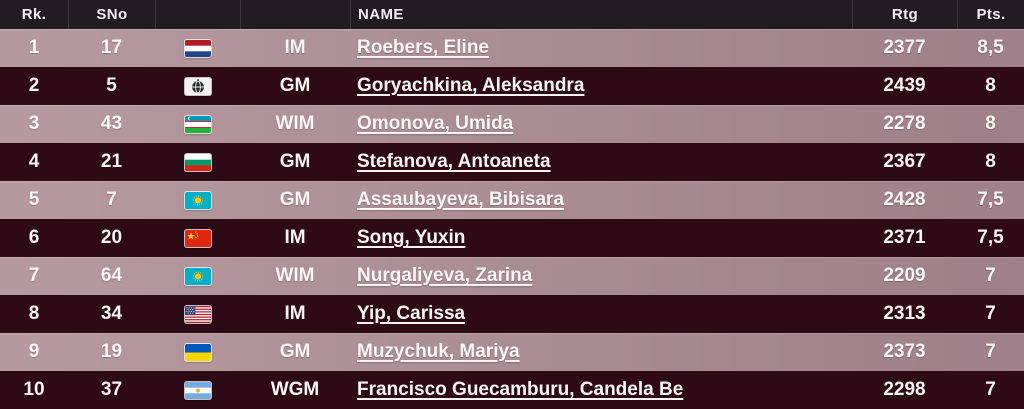 The image size is (1024, 409). Describe the element at coordinates (512, 314) in the screenshot. I see `table-row: 8 34 IM Yip, Carissa 2313 7` at that location.